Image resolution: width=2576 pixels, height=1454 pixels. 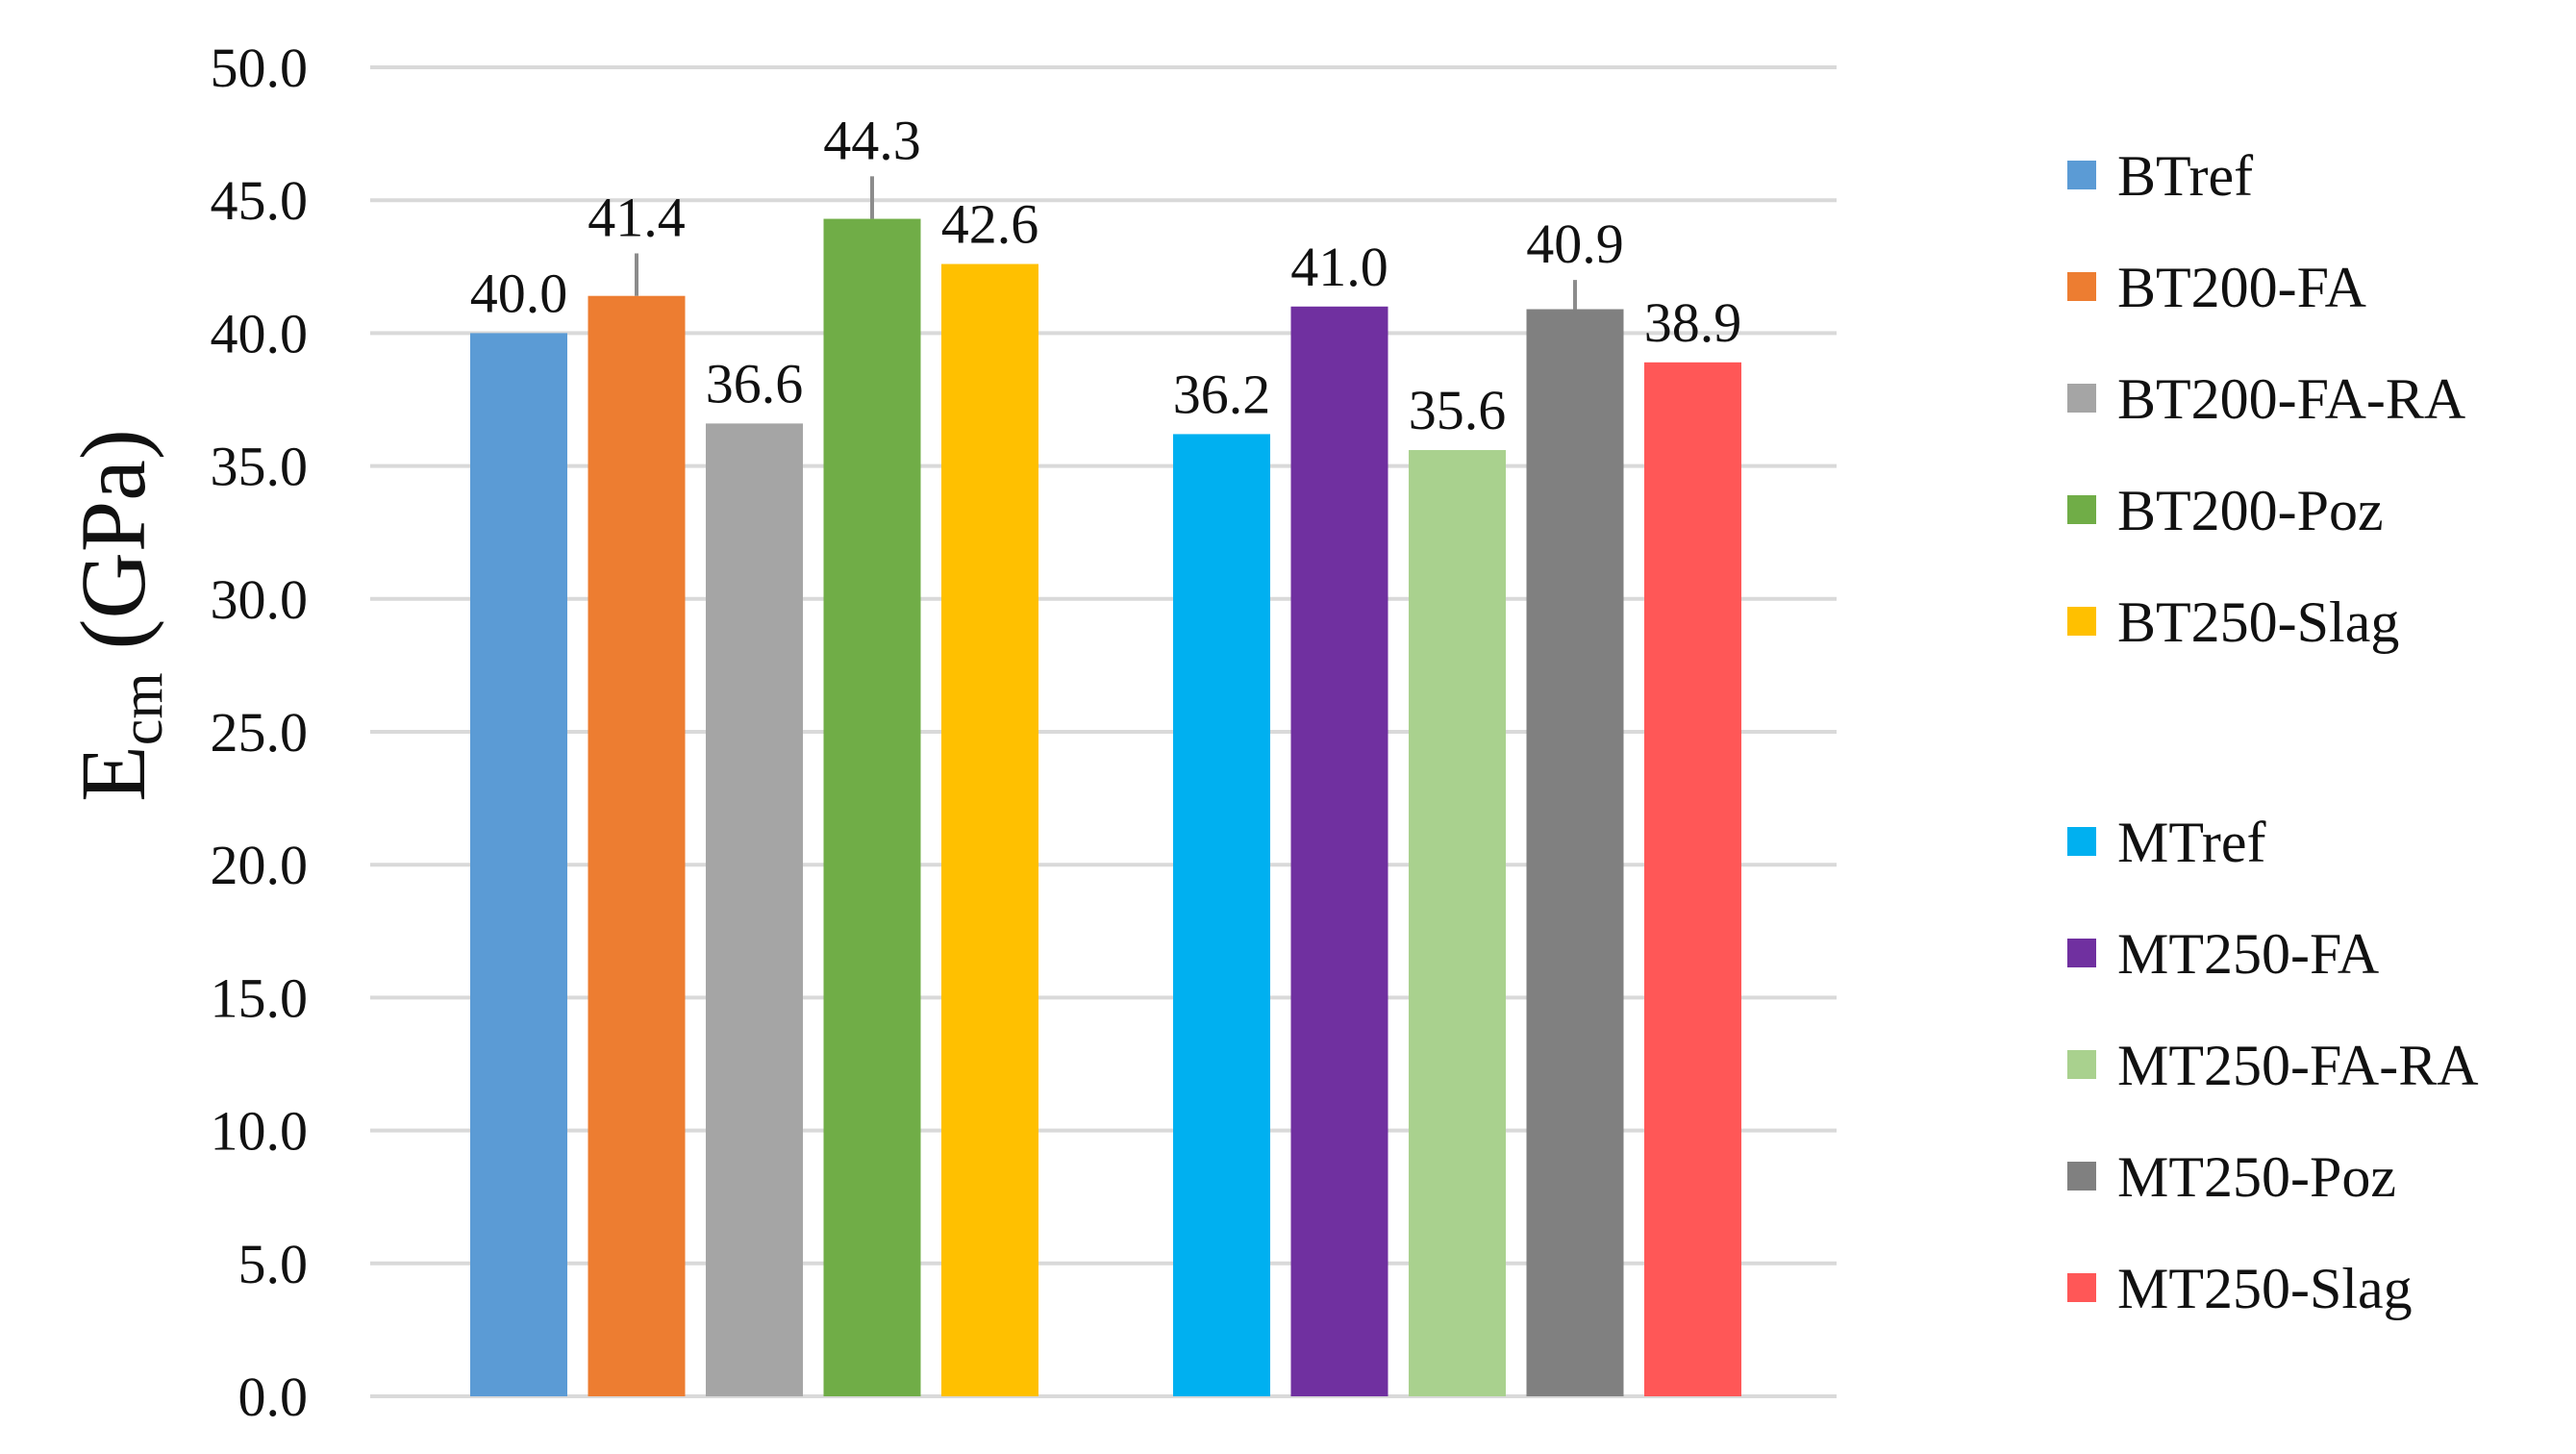 I want to click on legend-label-bt200-fa-ra: BT200-FA-RA, so click(x=2291, y=399).